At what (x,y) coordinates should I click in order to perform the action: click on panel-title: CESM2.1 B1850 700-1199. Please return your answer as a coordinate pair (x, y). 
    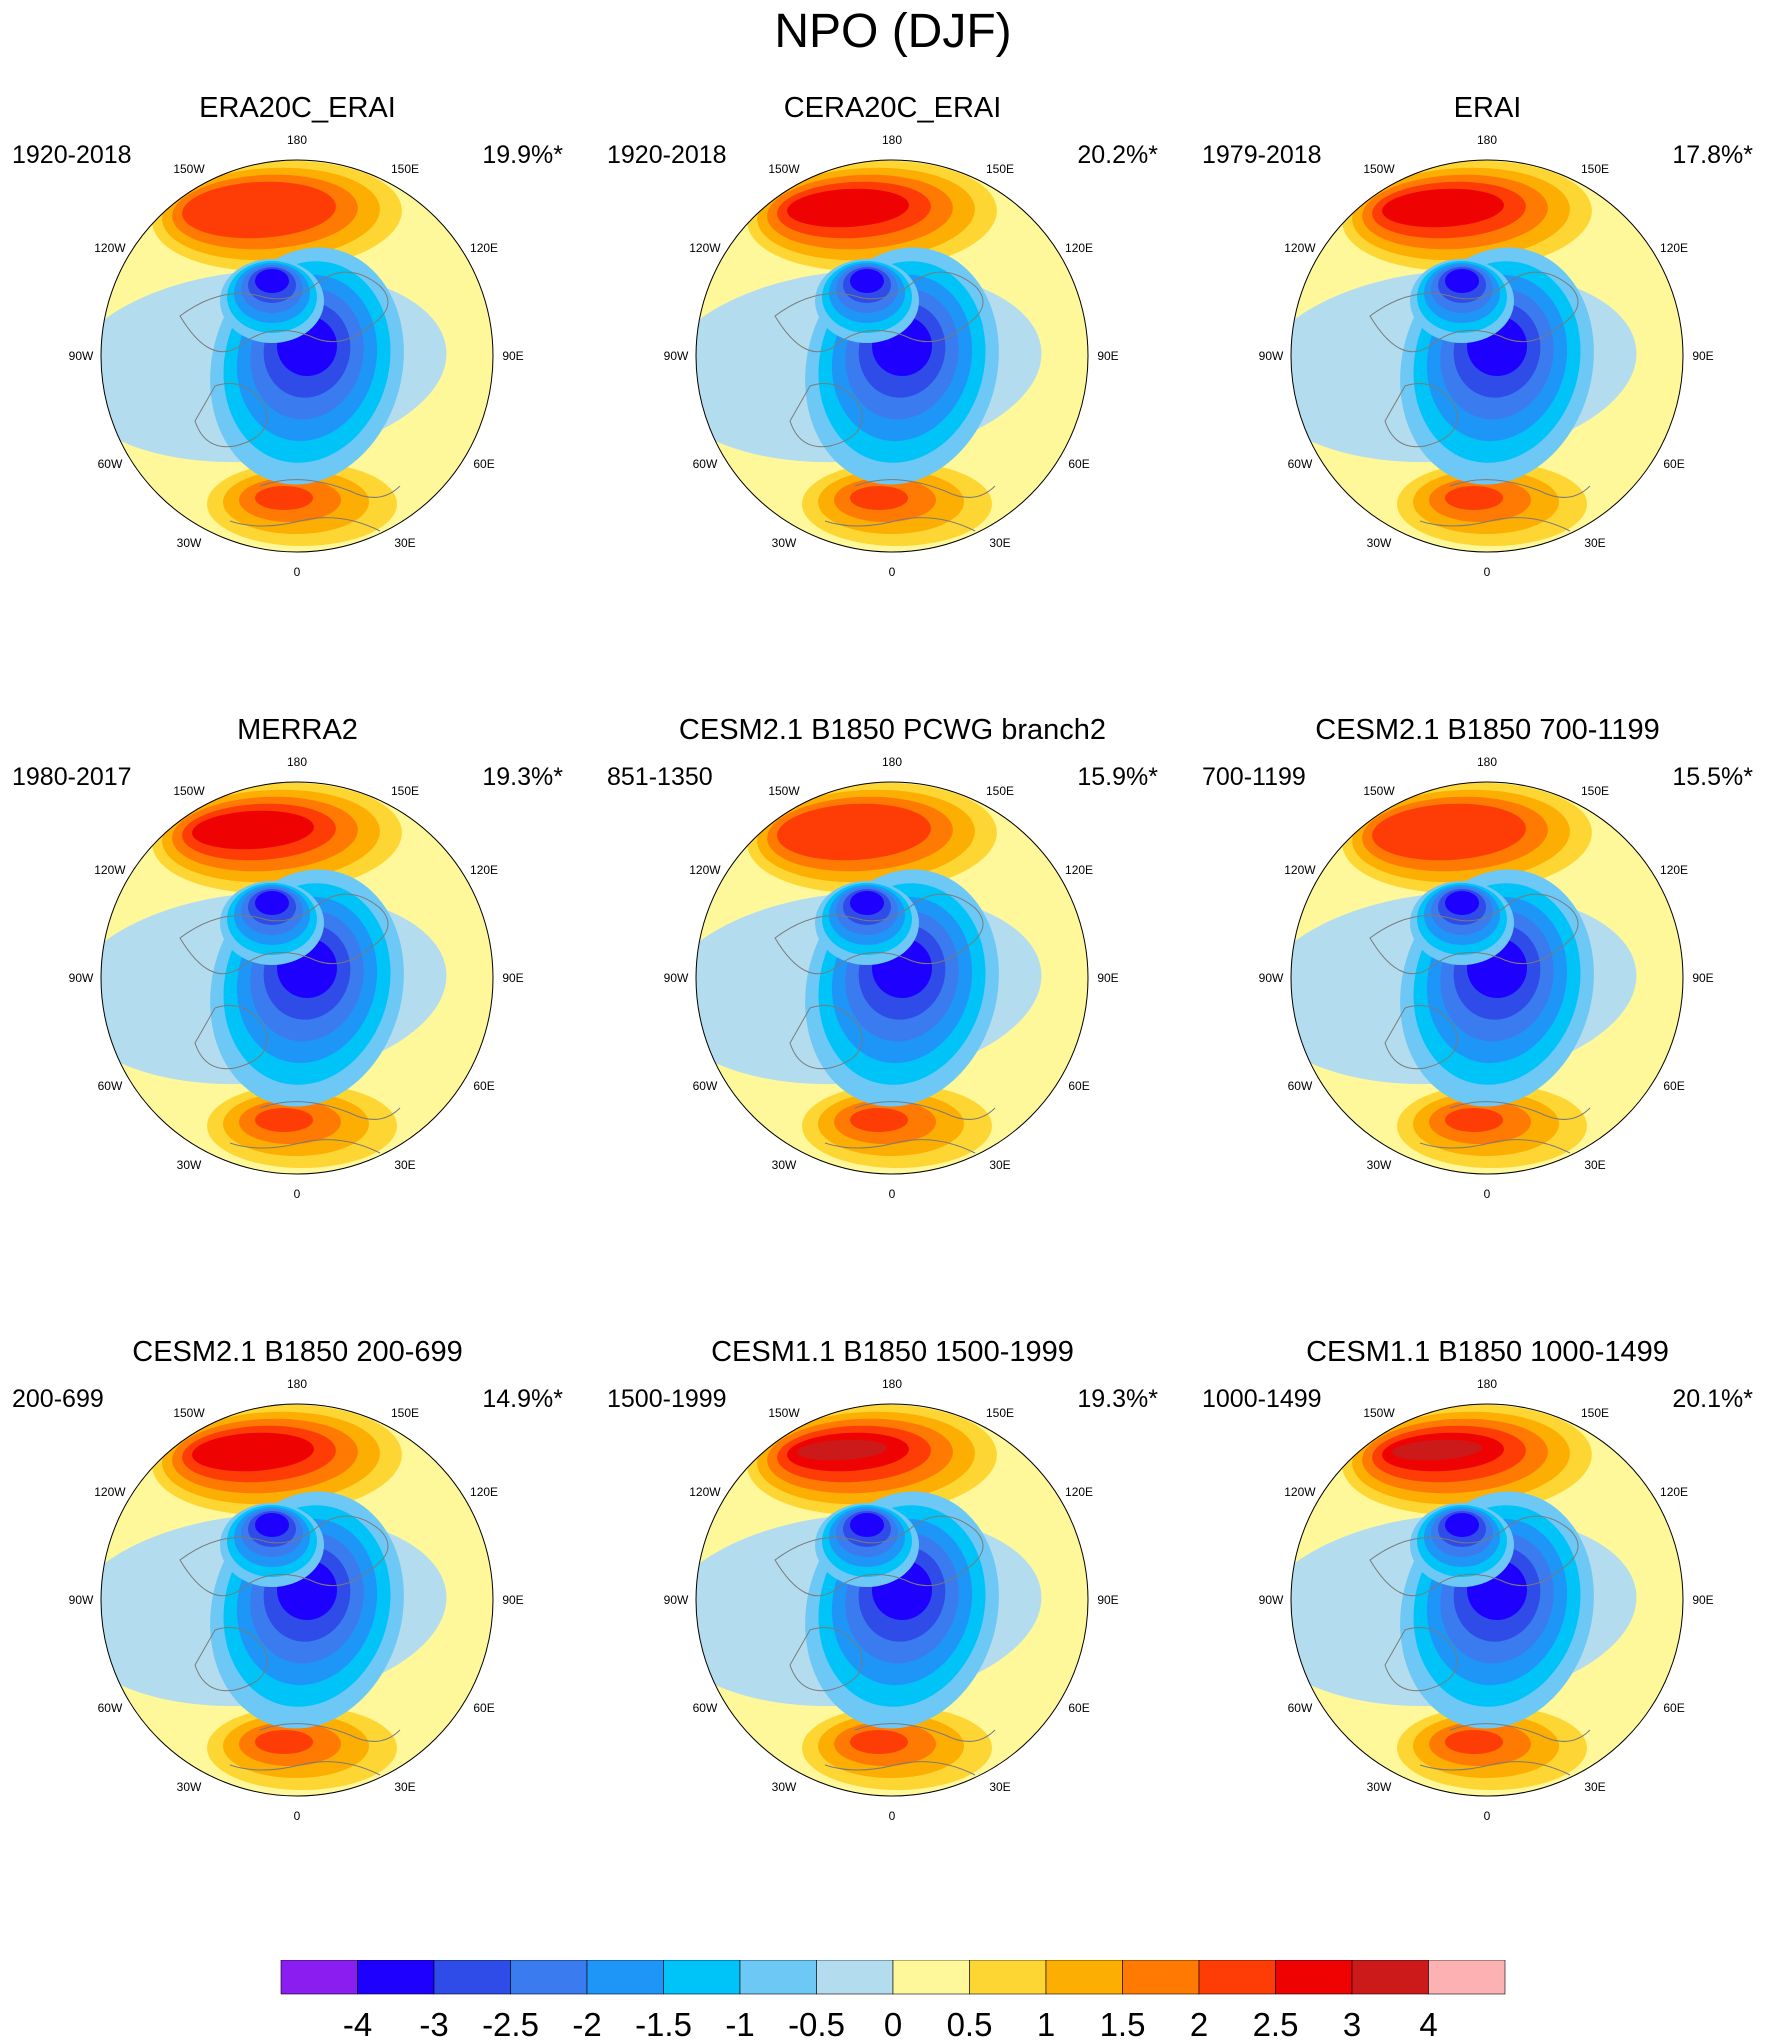
    Looking at the image, I should click on (1487, 730).